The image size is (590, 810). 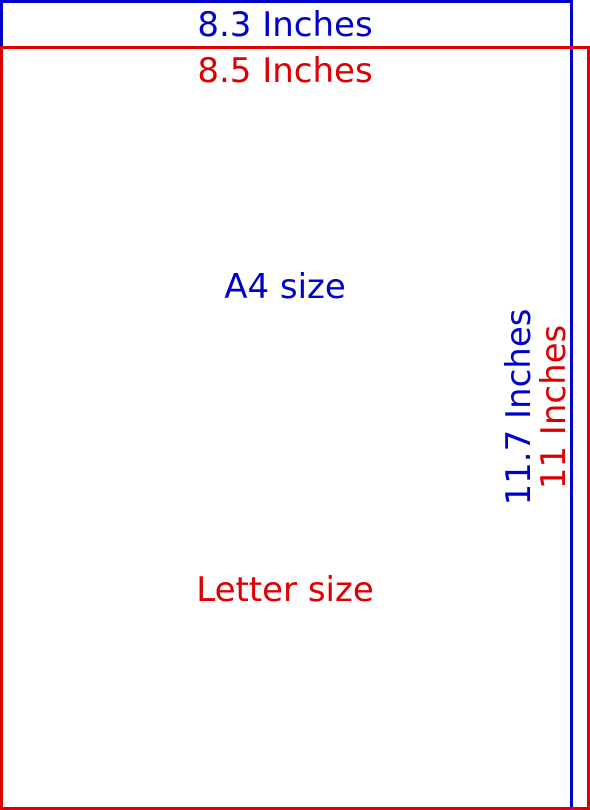 What do you see at coordinates (285, 287) in the screenshot?
I see `a4-size-label: A4 size` at bounding box center [285, 287].